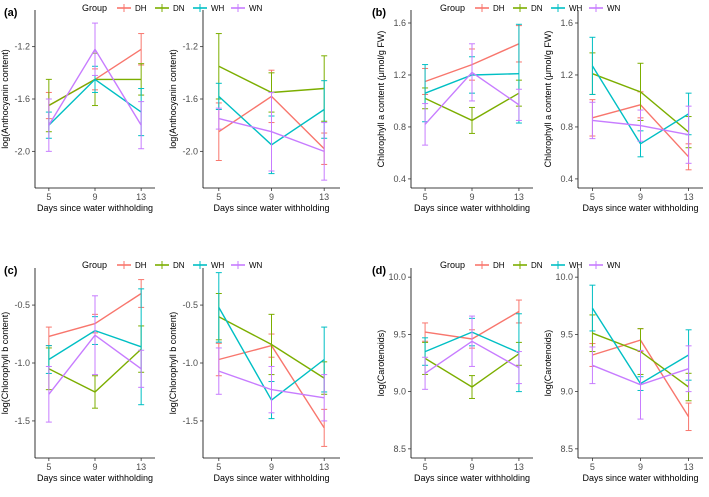  What do you see at coordinates (379, 271) in the screenshot?
I see `panel-d-tag: (d)` at bounding box center [379, 271].